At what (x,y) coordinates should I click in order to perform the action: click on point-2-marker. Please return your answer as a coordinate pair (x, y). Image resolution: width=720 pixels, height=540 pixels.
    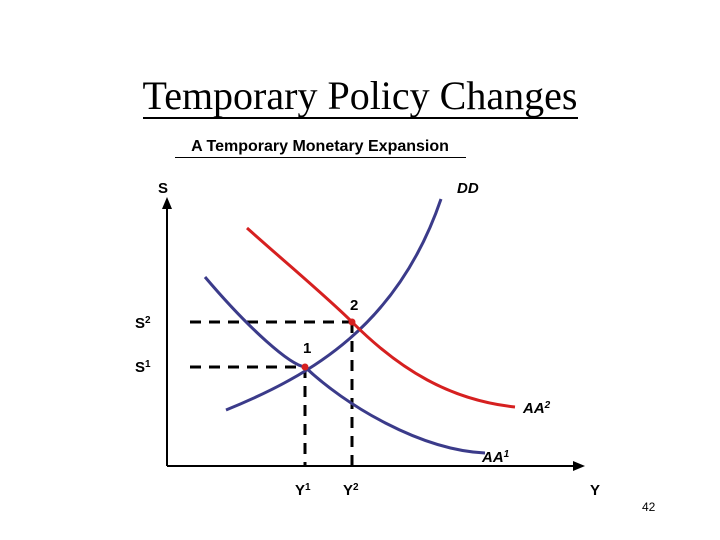
    Looking at the image, I should click on (352, 322).